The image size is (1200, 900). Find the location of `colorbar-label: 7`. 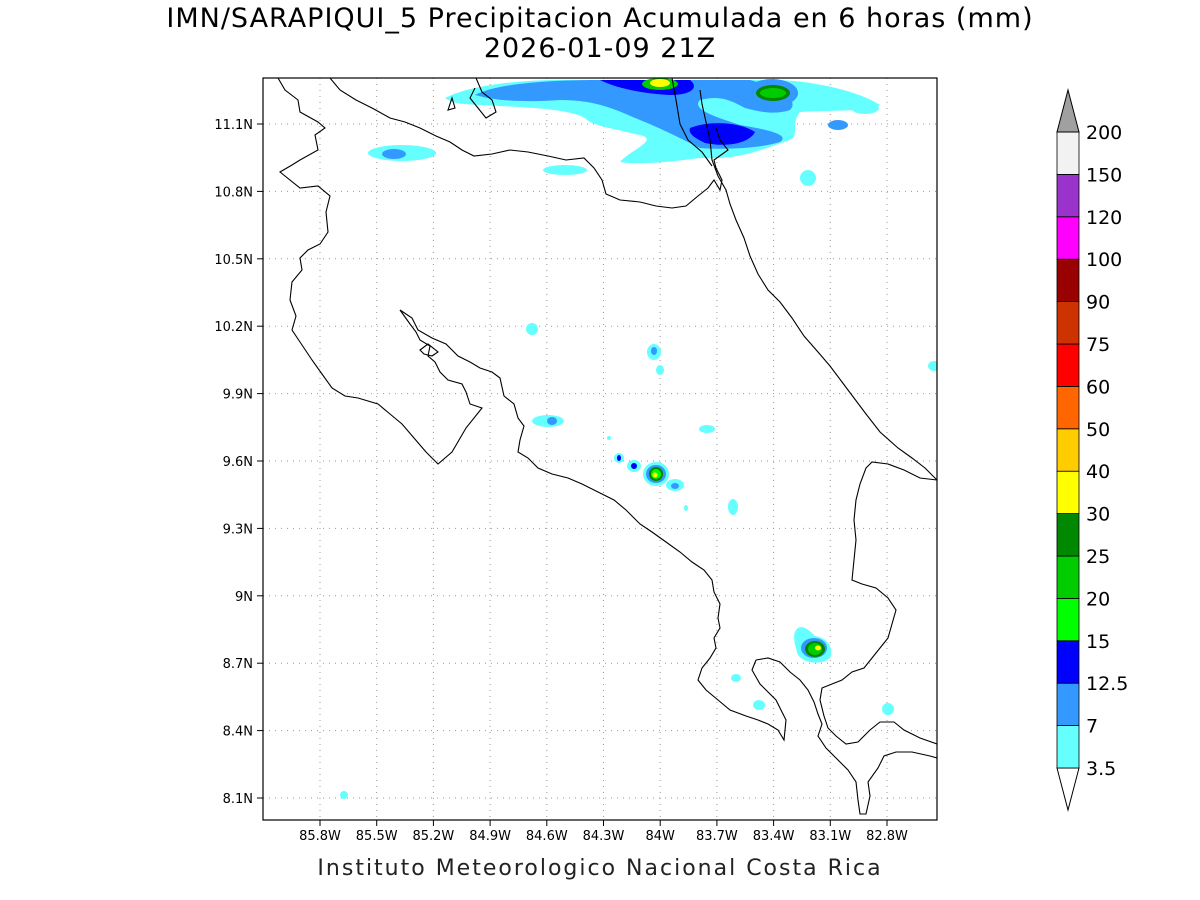

colorbar-label: 7 is located at coordinates (1092, 727).